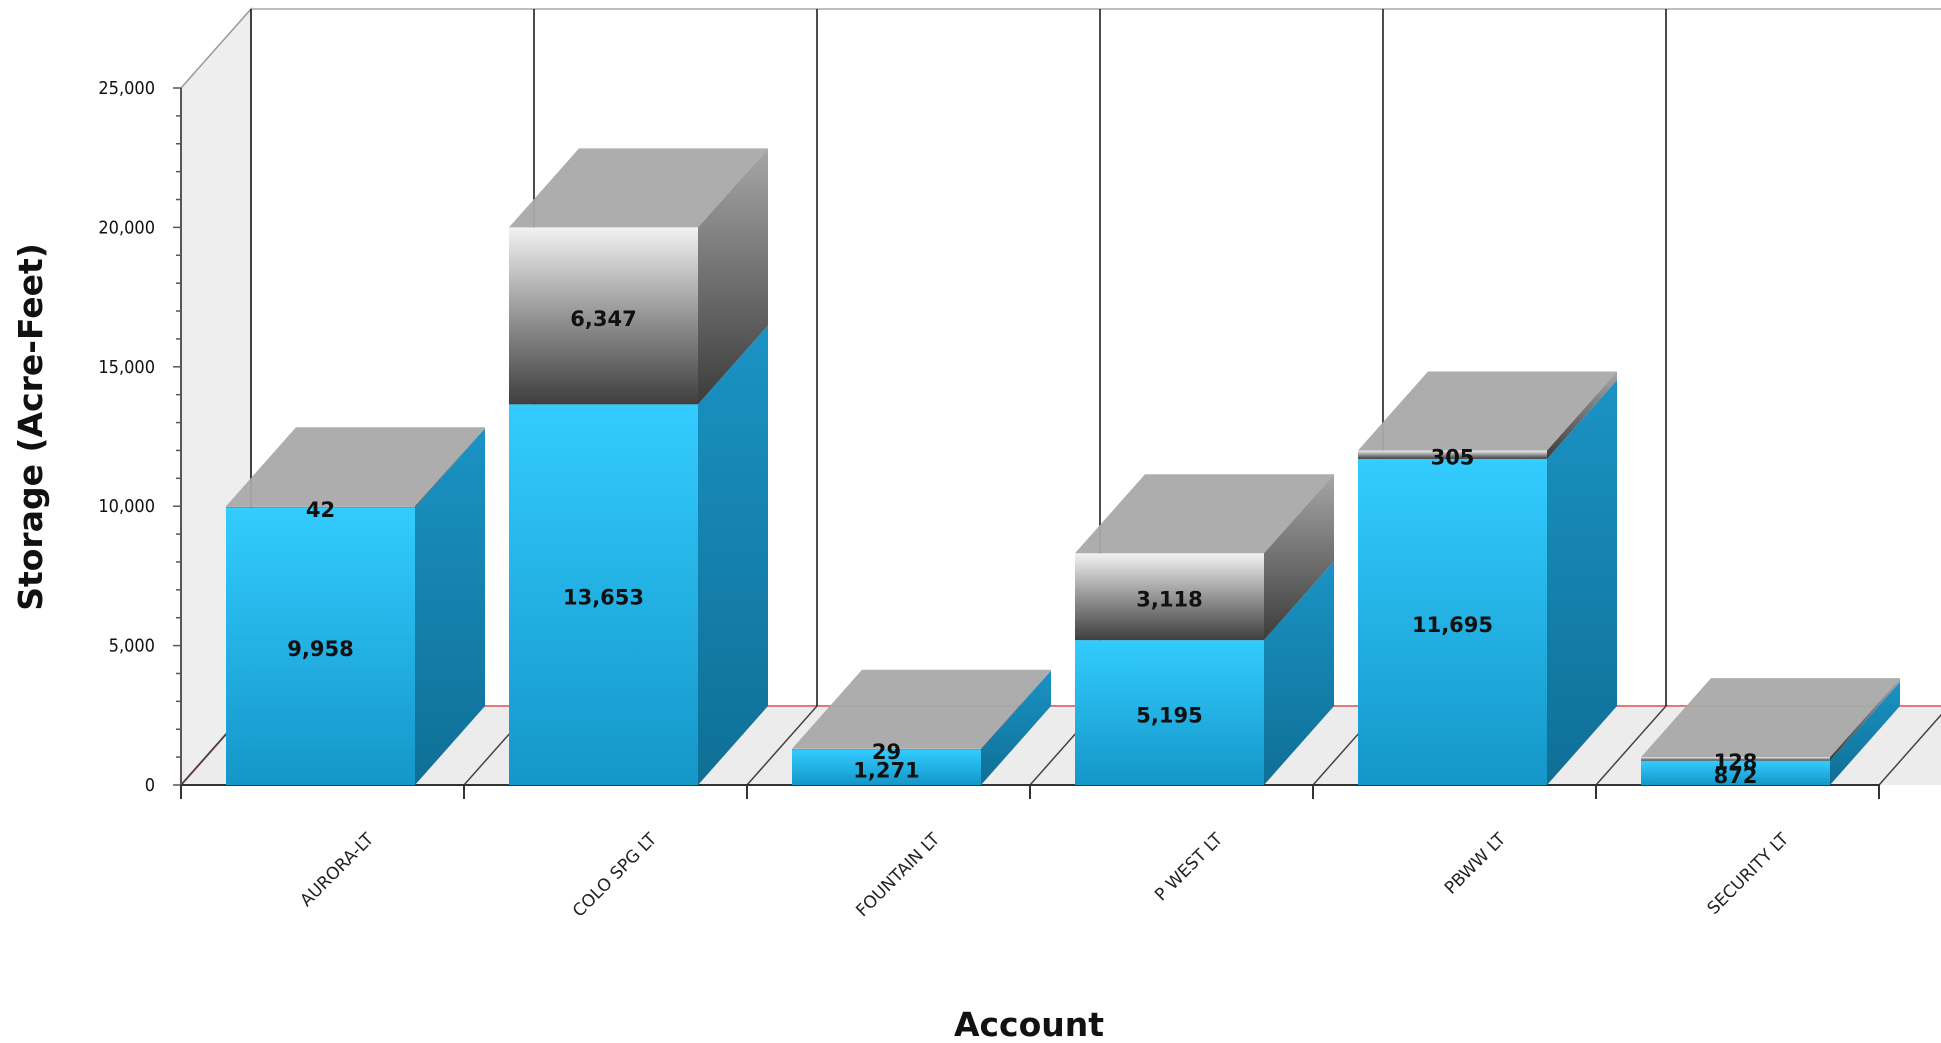 This screenshot has width=1941, height=1043. Describe the element at coordinates (338, 870) in the screenshot. I see `x-tick-label: AURORA-LT` at that location.